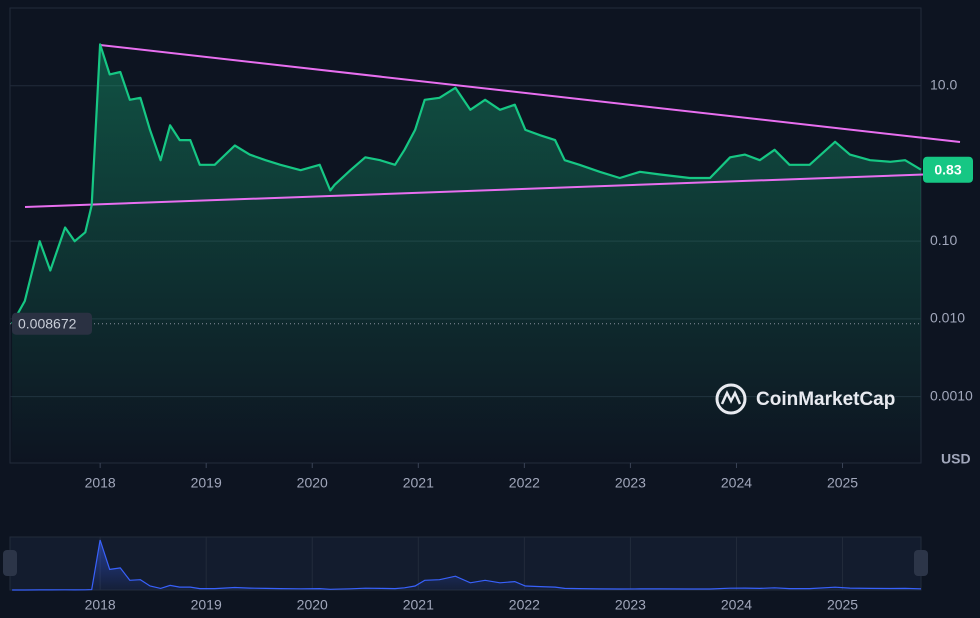 Image resolution: width=980 pixels, height=618 pixels. I want to click on y-tick-label: 10.0, so click(943, 84).